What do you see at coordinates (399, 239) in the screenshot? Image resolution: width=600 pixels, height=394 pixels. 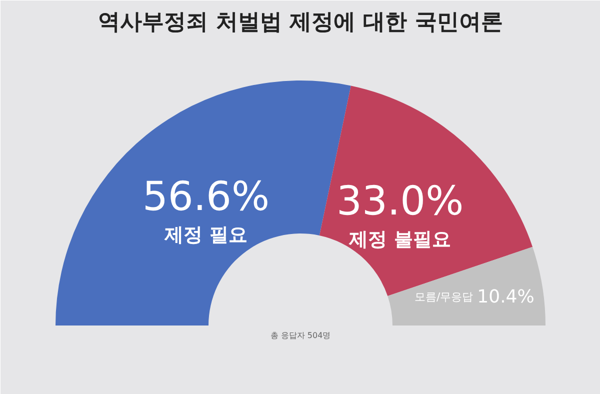 I see `slice-label: 제정 불필요` at bounding box center [399, 239].